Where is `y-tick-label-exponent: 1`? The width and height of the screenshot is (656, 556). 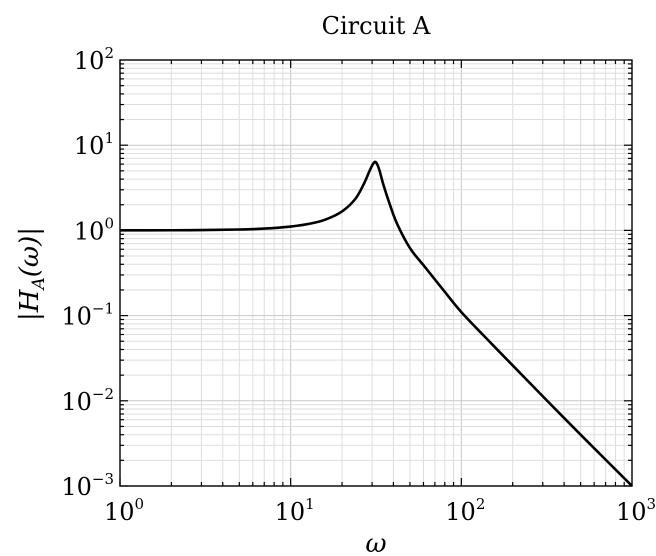 y-tick-label-exponent: 1 is located at coordinates (109, 138).